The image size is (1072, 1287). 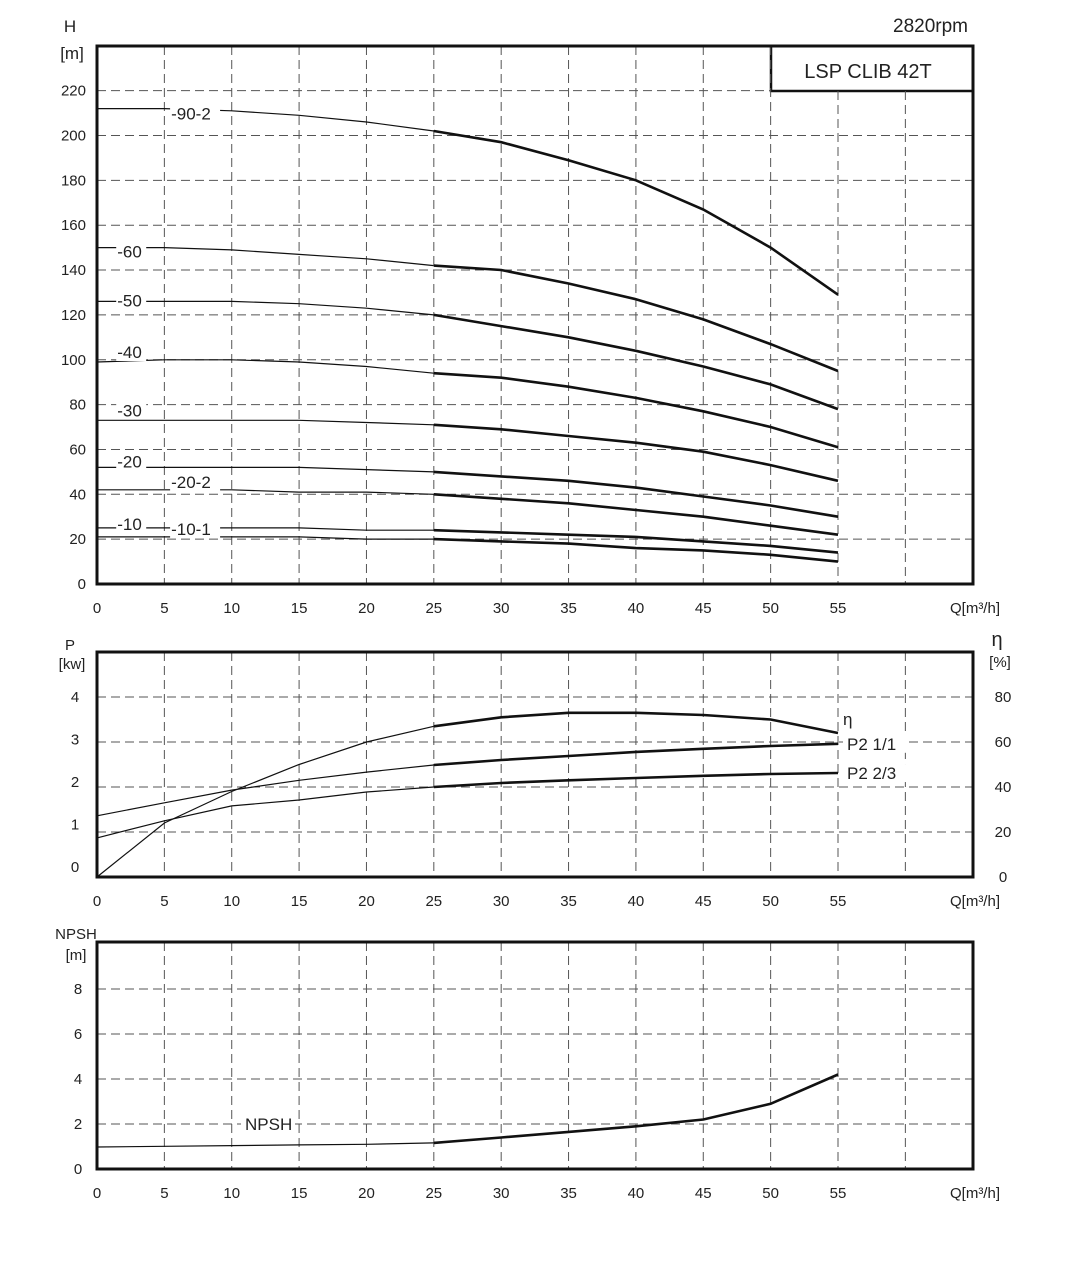 What do you see at coordinates (930, 26) in the screenshot?
I see `speed-label: 2820rpm` at bounding box center [930, 26].